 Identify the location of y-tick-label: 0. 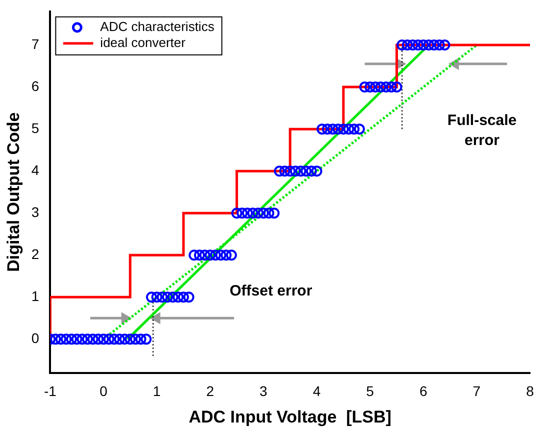
(35, 338).